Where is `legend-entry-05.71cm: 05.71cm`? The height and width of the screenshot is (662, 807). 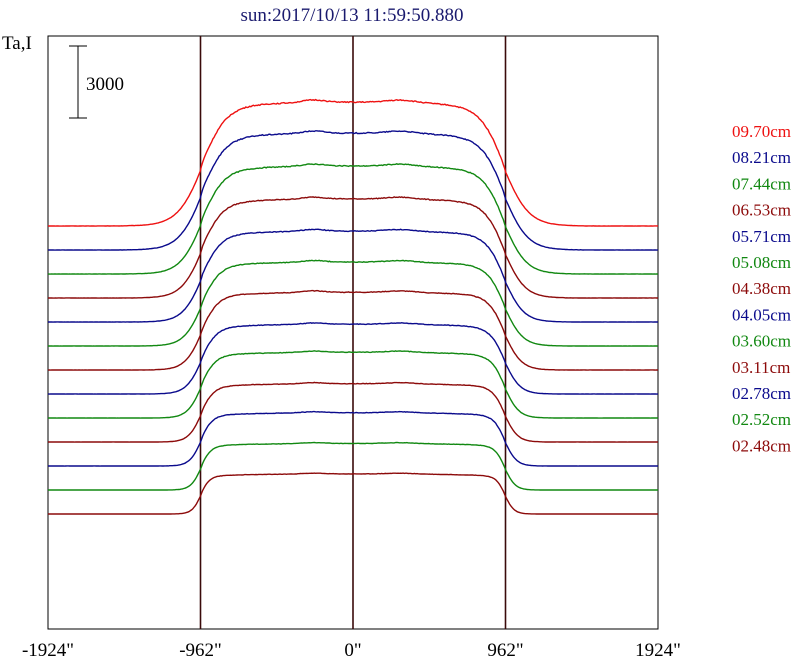 legend-entry-05.71cm: 05.71cm is located at coordinates (761, 236).